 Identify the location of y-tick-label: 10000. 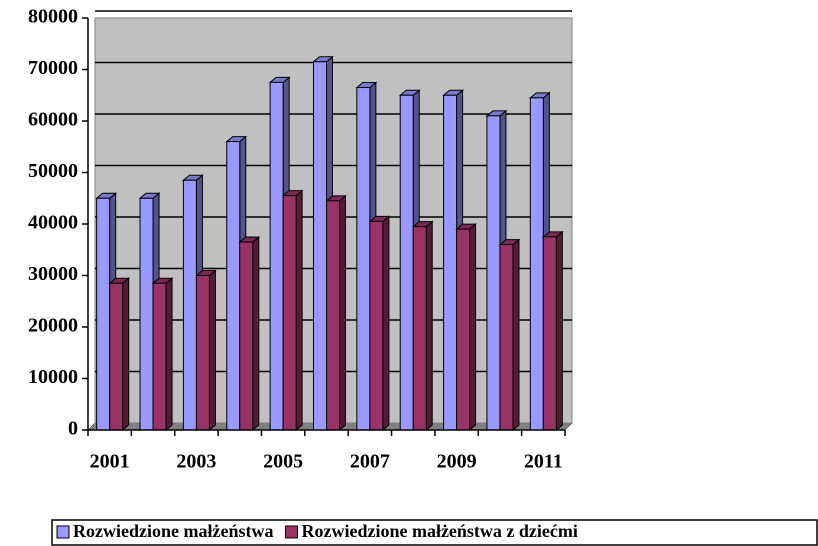
(53, 377).